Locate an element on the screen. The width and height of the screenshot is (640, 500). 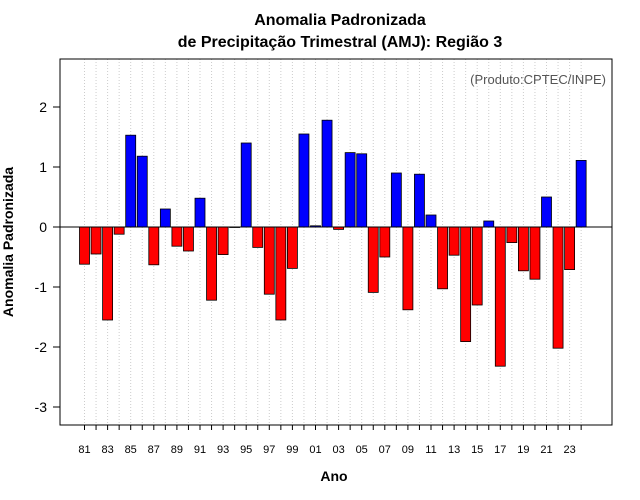
x-tick-label: 05 is located at coordinates (362, 450).